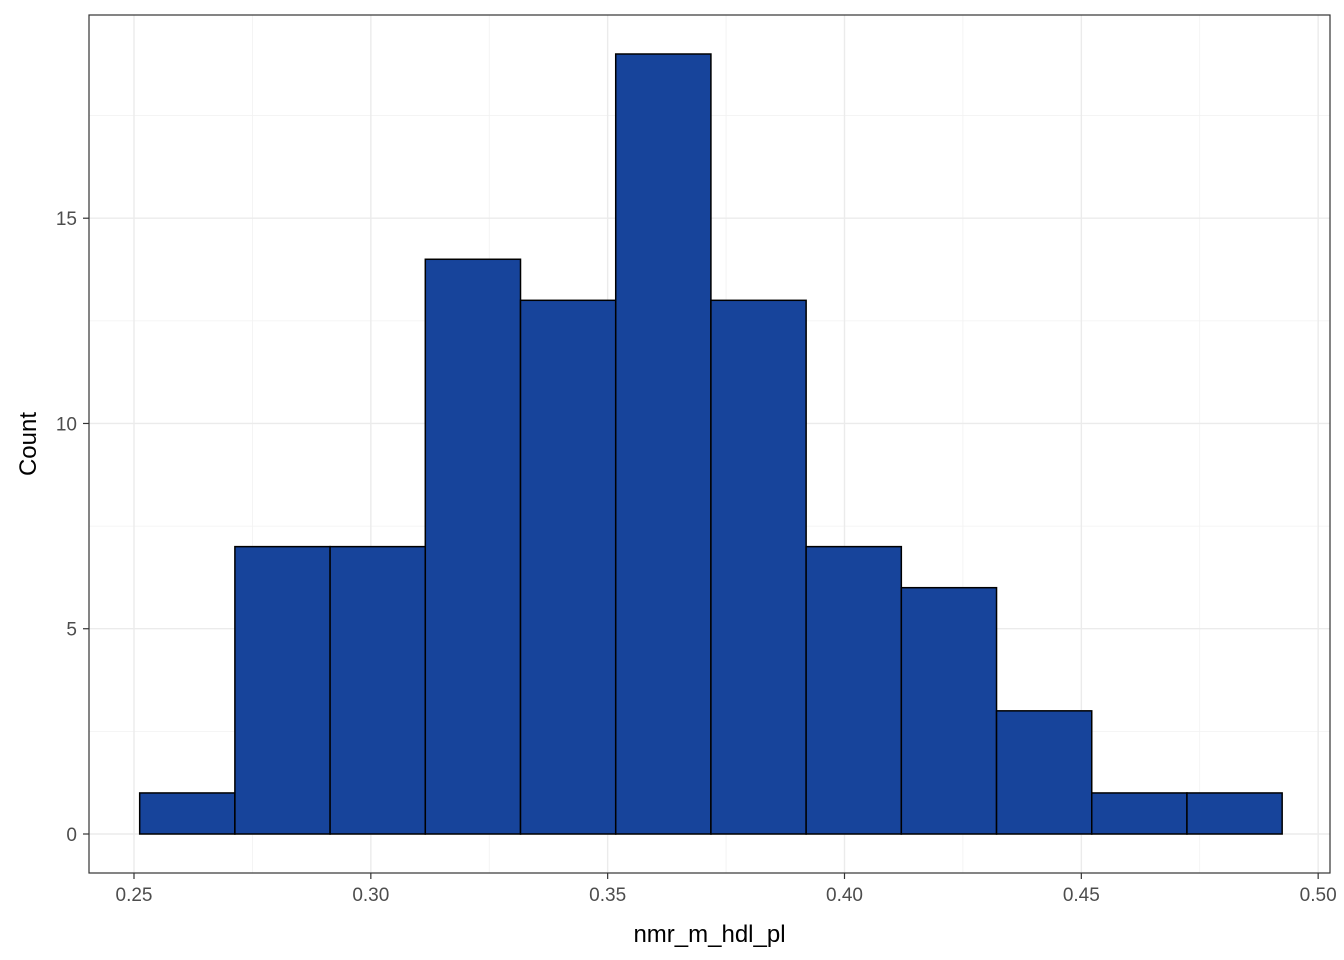 The image size is (1344, 960). Describe the element at coordinates (71, 835) in the screenshot. I see `y-tick-label: 0` at that location.